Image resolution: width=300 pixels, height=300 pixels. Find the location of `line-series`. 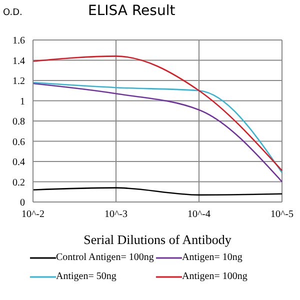

line-series is located at coordinates (157, 191).